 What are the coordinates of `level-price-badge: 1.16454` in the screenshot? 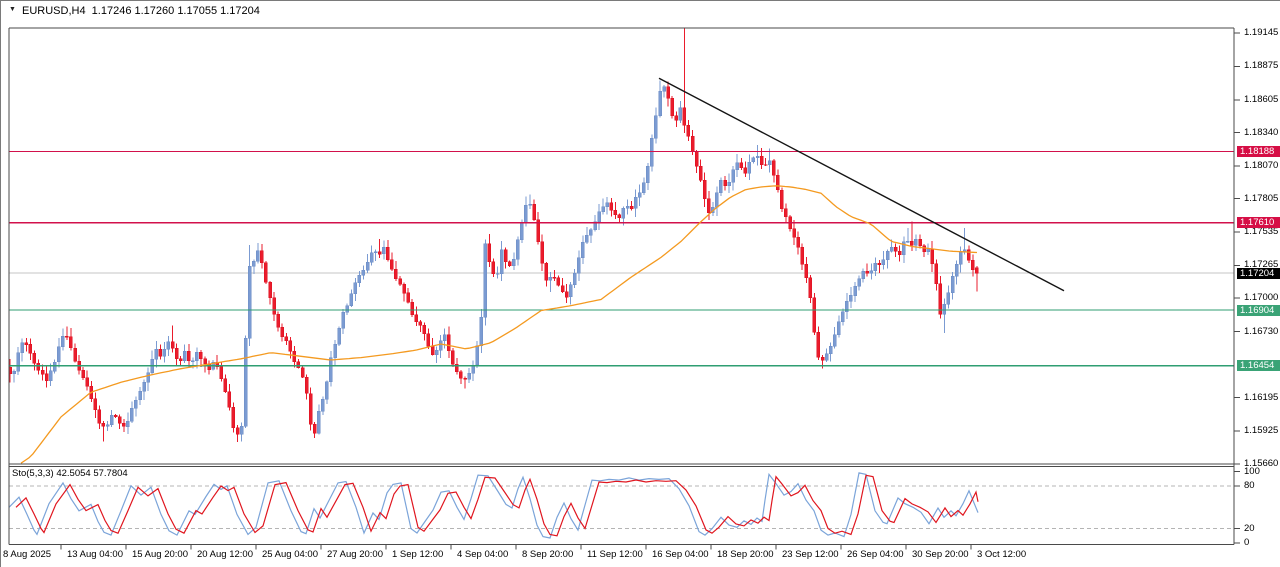 It's located at (1258, 366).